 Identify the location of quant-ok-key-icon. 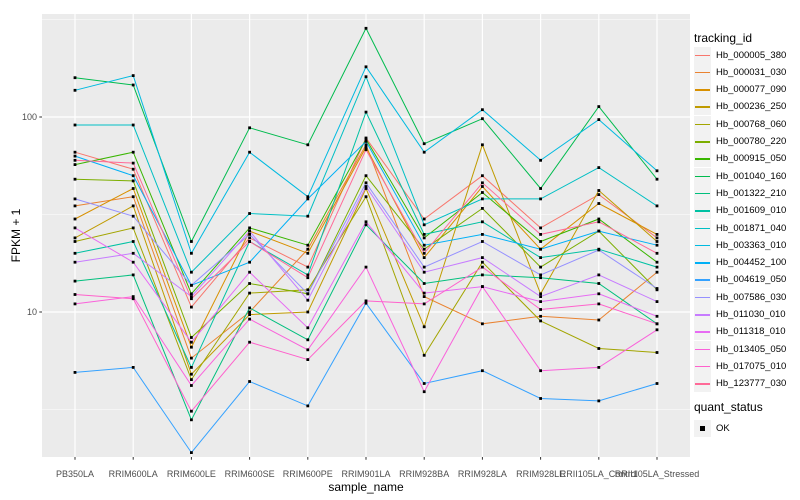
(702, 428).